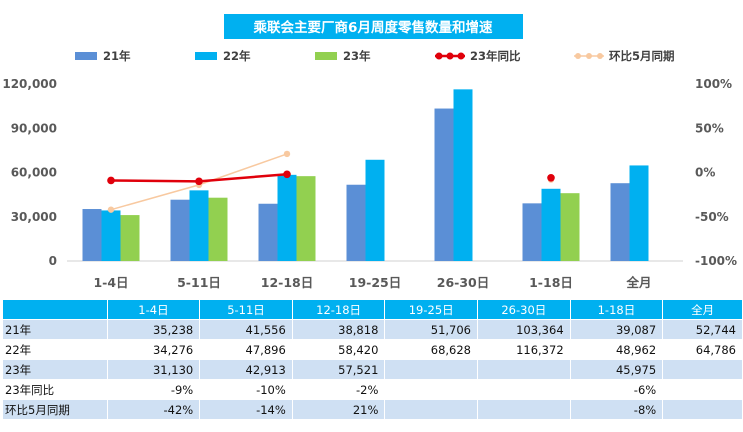 This screenshot has height=432, width=743. I want to click on table-row: 23年 31,130 42,913 57,521 45,975, so click(372, 369).